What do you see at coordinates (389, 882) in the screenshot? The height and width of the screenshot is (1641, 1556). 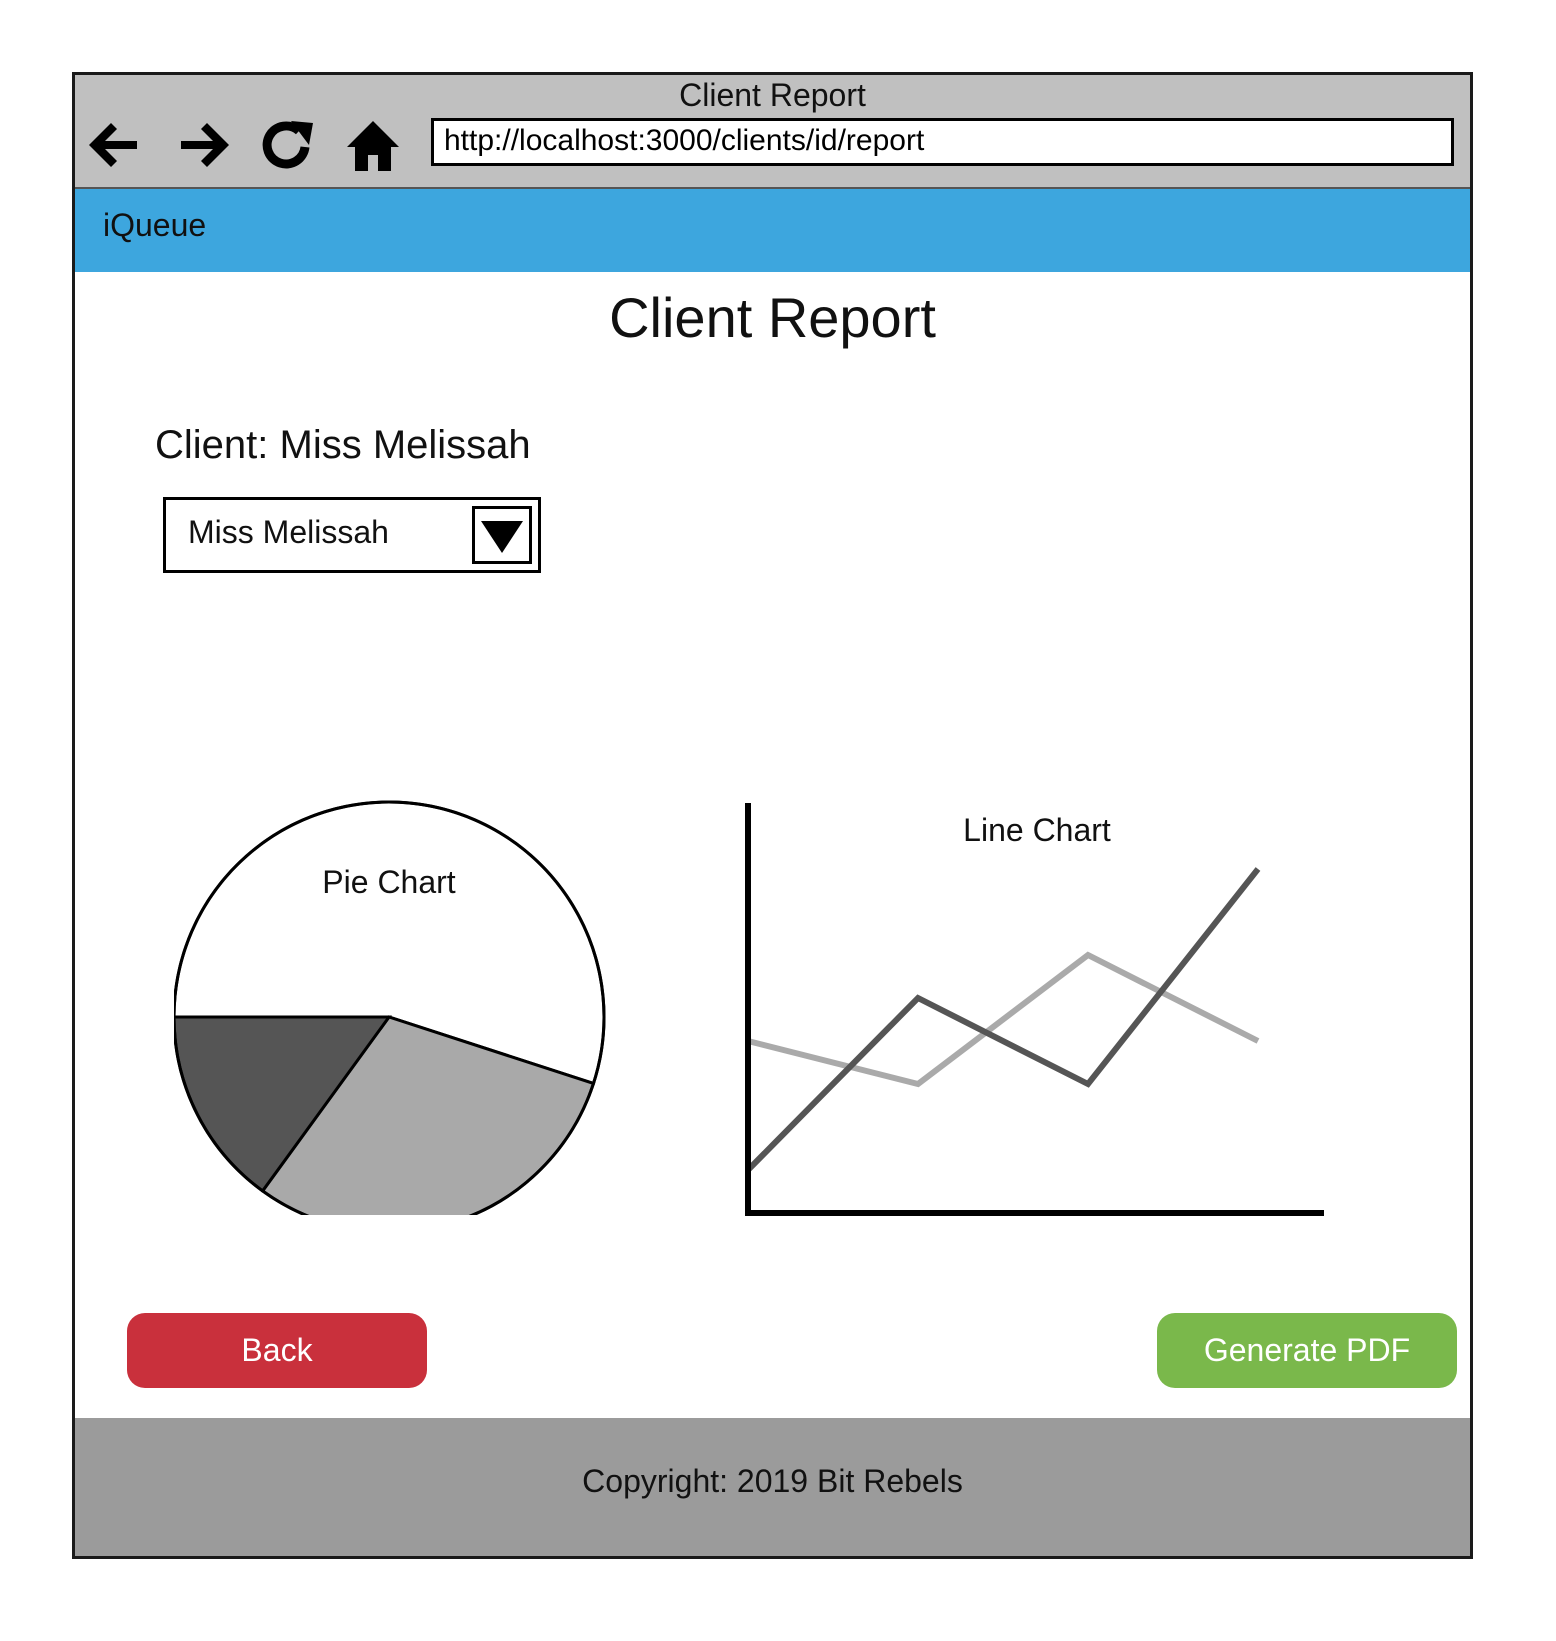 I see `pie-chart-title: Pie Chart` at bounding box center [389, 882].